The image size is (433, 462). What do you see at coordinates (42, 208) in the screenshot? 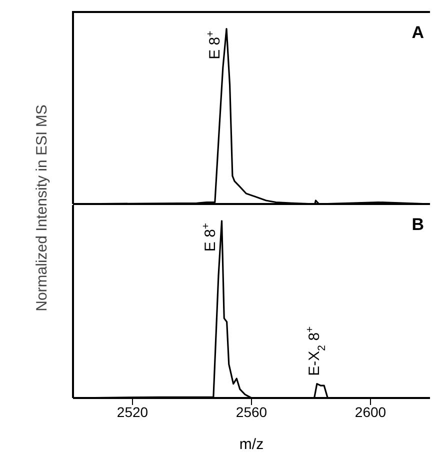
I see `y-axis-title: Normalized Intensity in ESI MS` at bounding box center [42, 208].